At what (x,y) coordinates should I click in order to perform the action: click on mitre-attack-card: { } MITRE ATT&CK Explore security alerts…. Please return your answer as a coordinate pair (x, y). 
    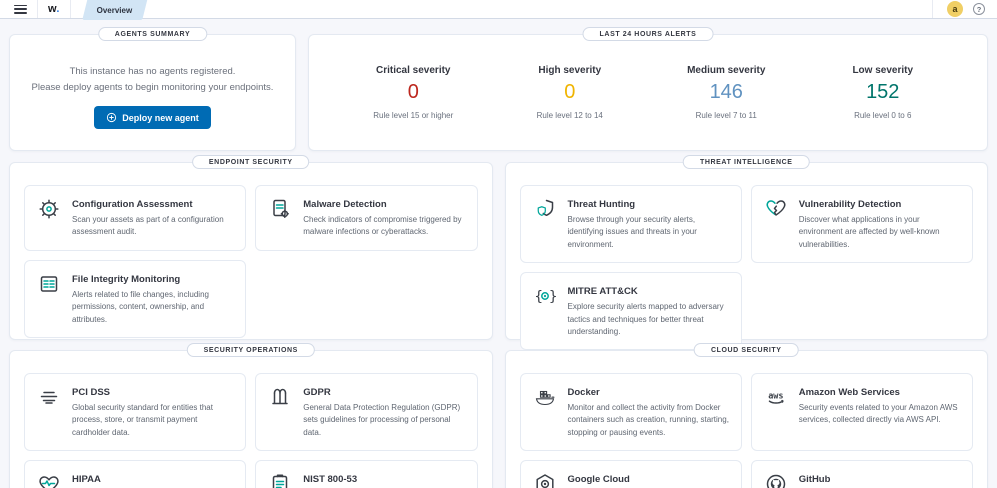
    Looking at the image, I should click on (630, 311).